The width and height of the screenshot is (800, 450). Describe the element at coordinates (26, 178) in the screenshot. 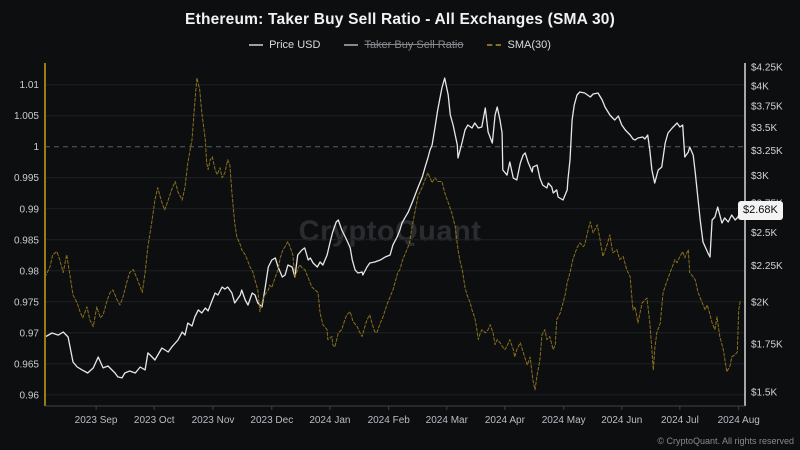

I see `left-axis-tick-label: 0.995` at that location.